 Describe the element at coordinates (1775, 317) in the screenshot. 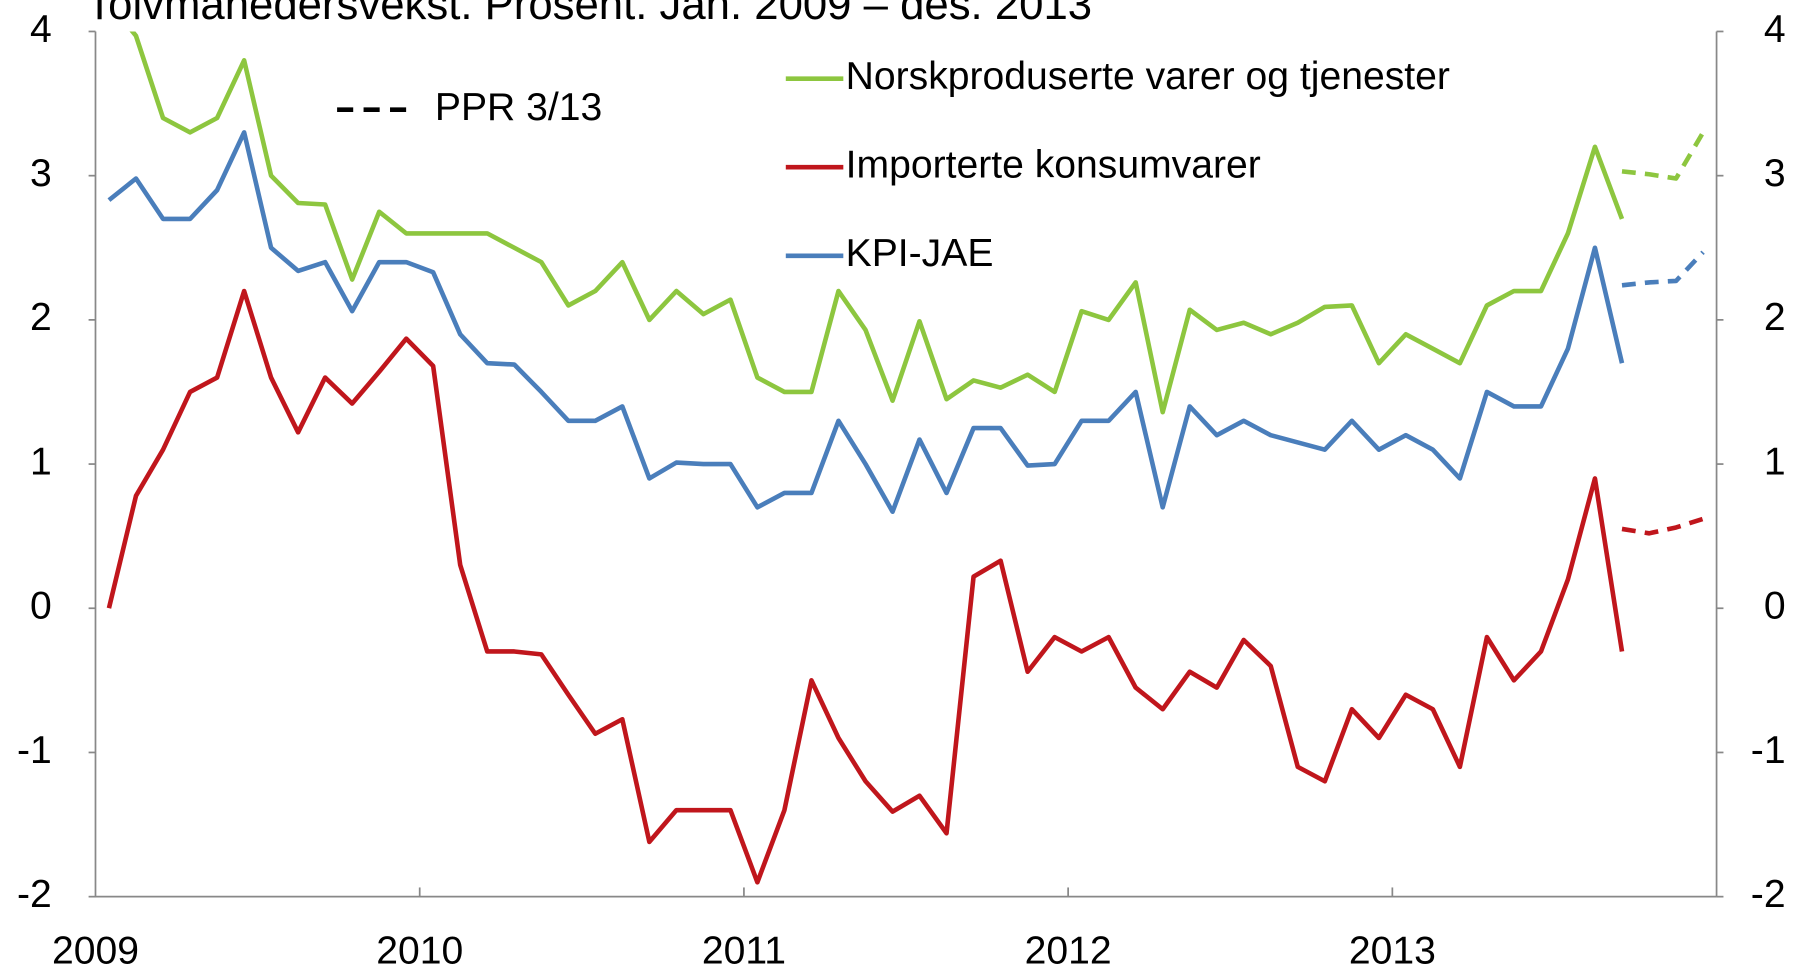

I see `y2-tick-label: 2` at that location.